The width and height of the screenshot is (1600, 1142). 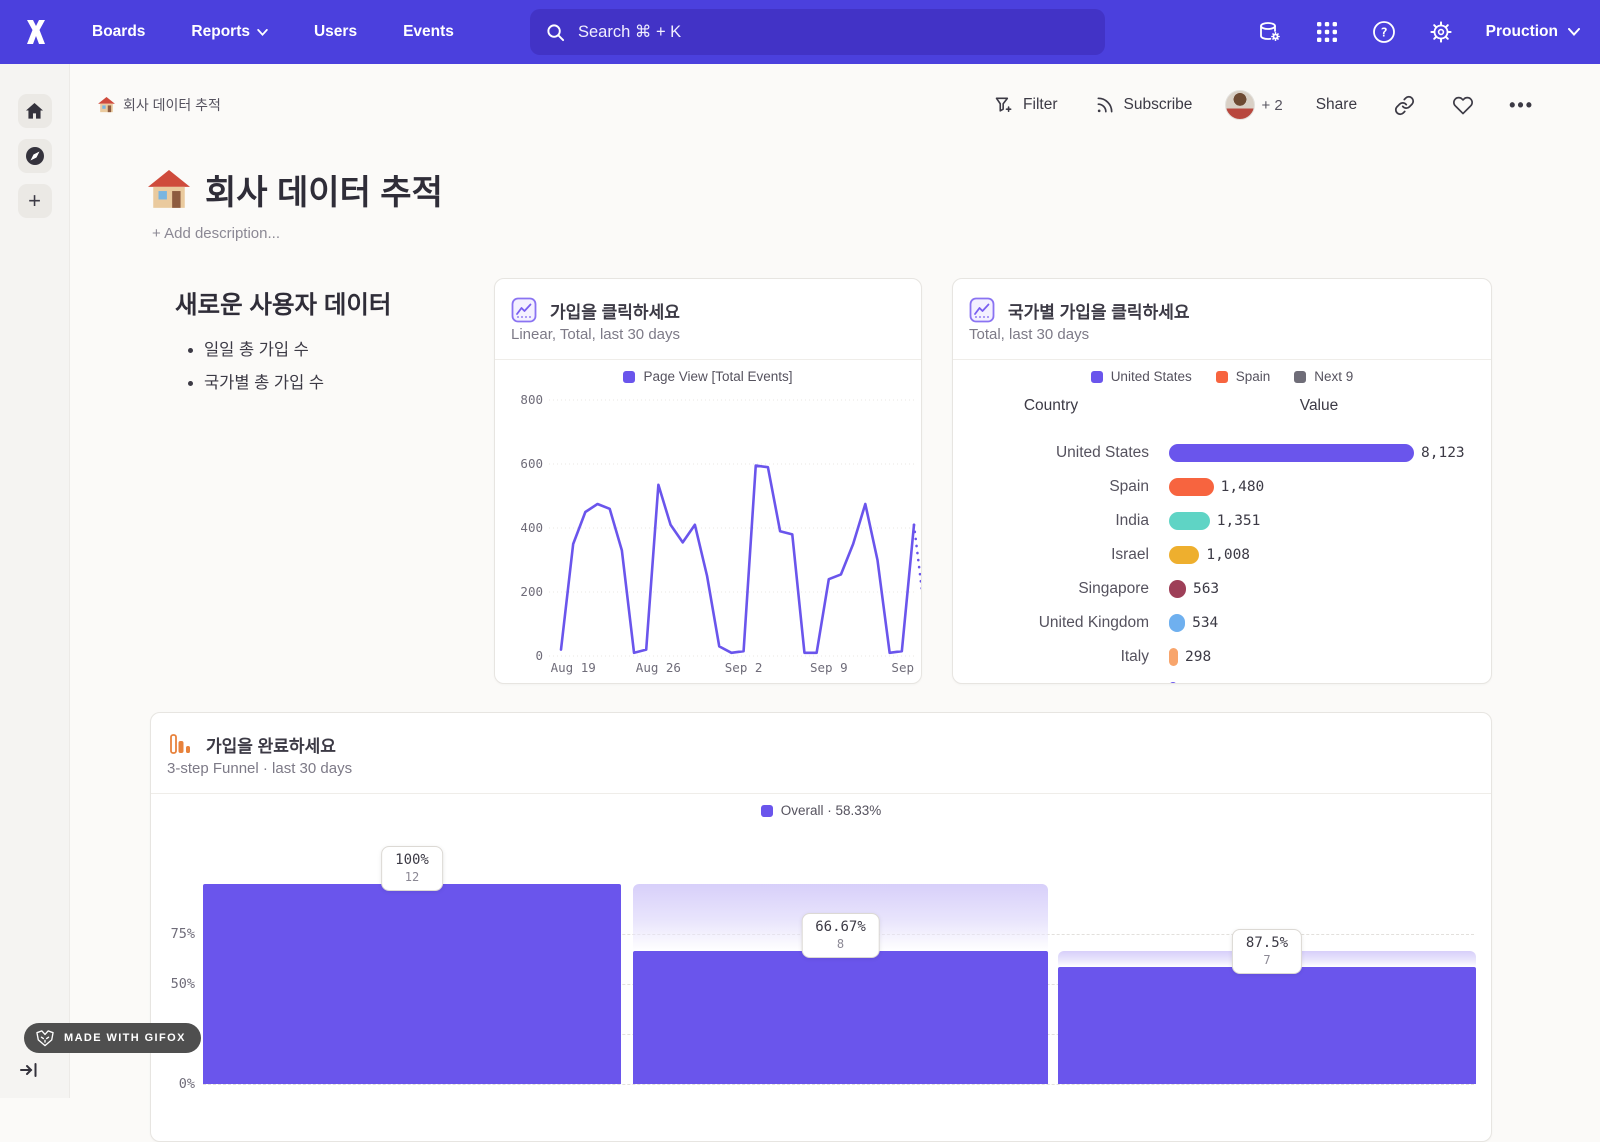 What do you see at coordinates (1238, 521) in the screenshot?
I see `value-label: 1,351` at bounding box center [1238, 521].